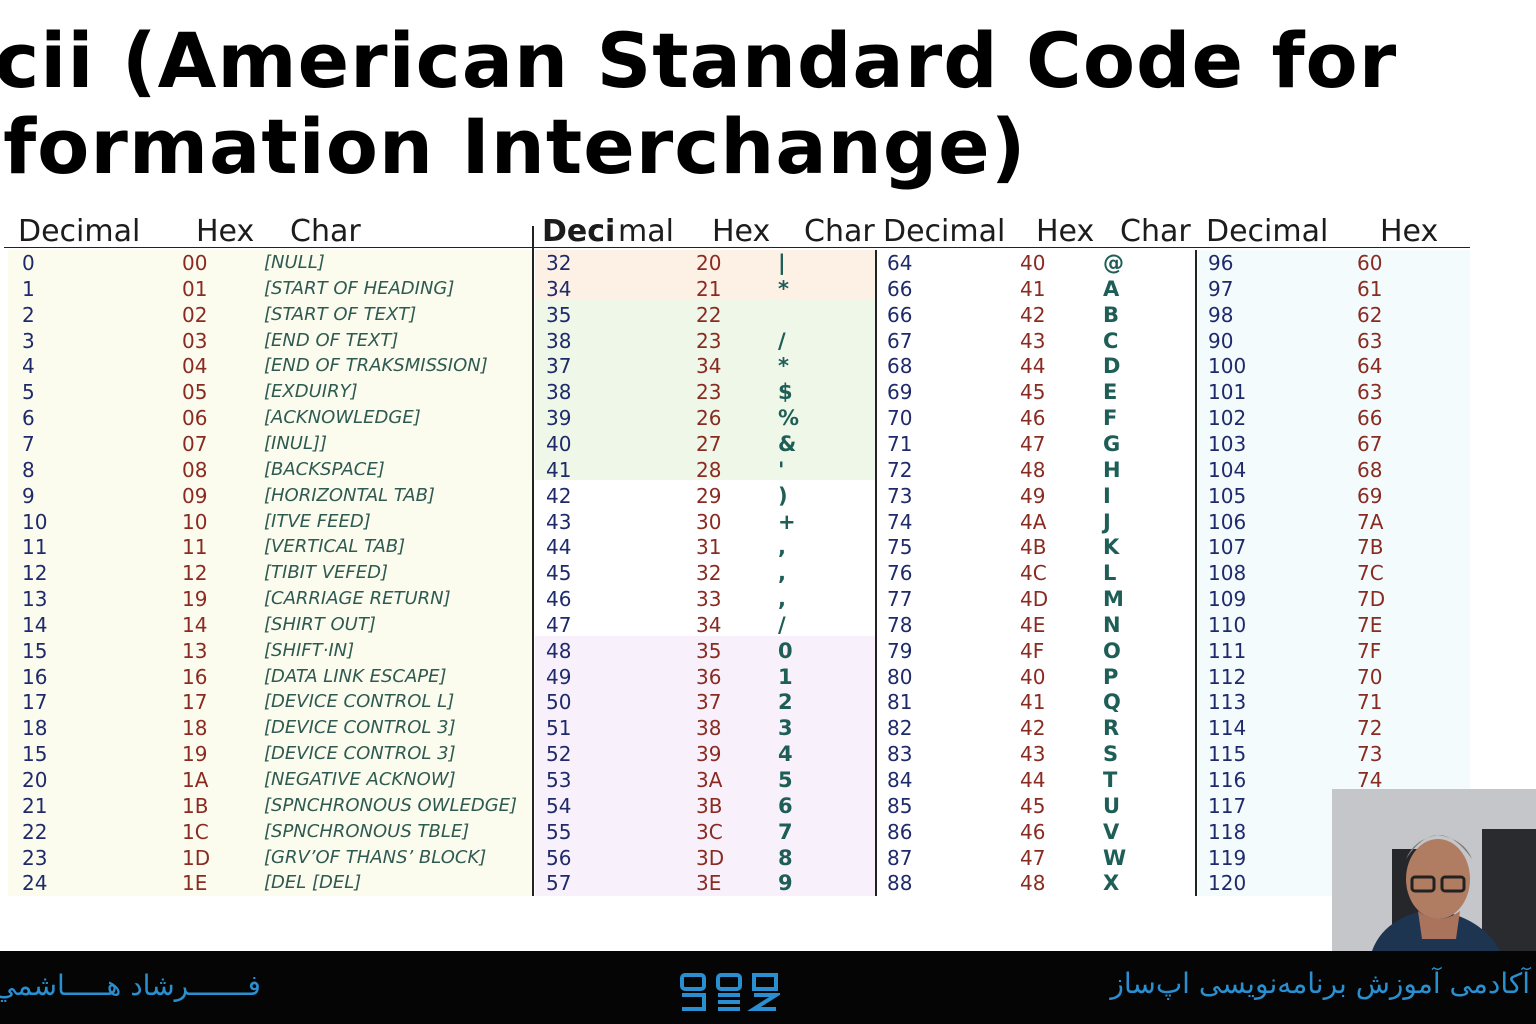 This screenshot has height=1024, width=1536. Describe the element at coordinates (900, 521) in the screenshot. I see `panel3-decimal-cell: 74` at that location.